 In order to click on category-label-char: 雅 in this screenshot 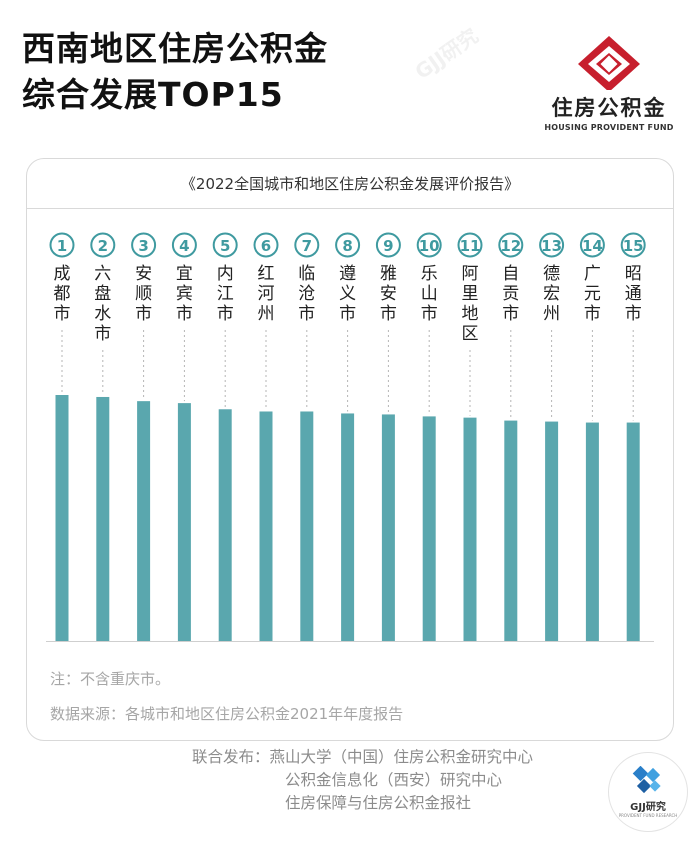, I will do `click(388, 274)`.